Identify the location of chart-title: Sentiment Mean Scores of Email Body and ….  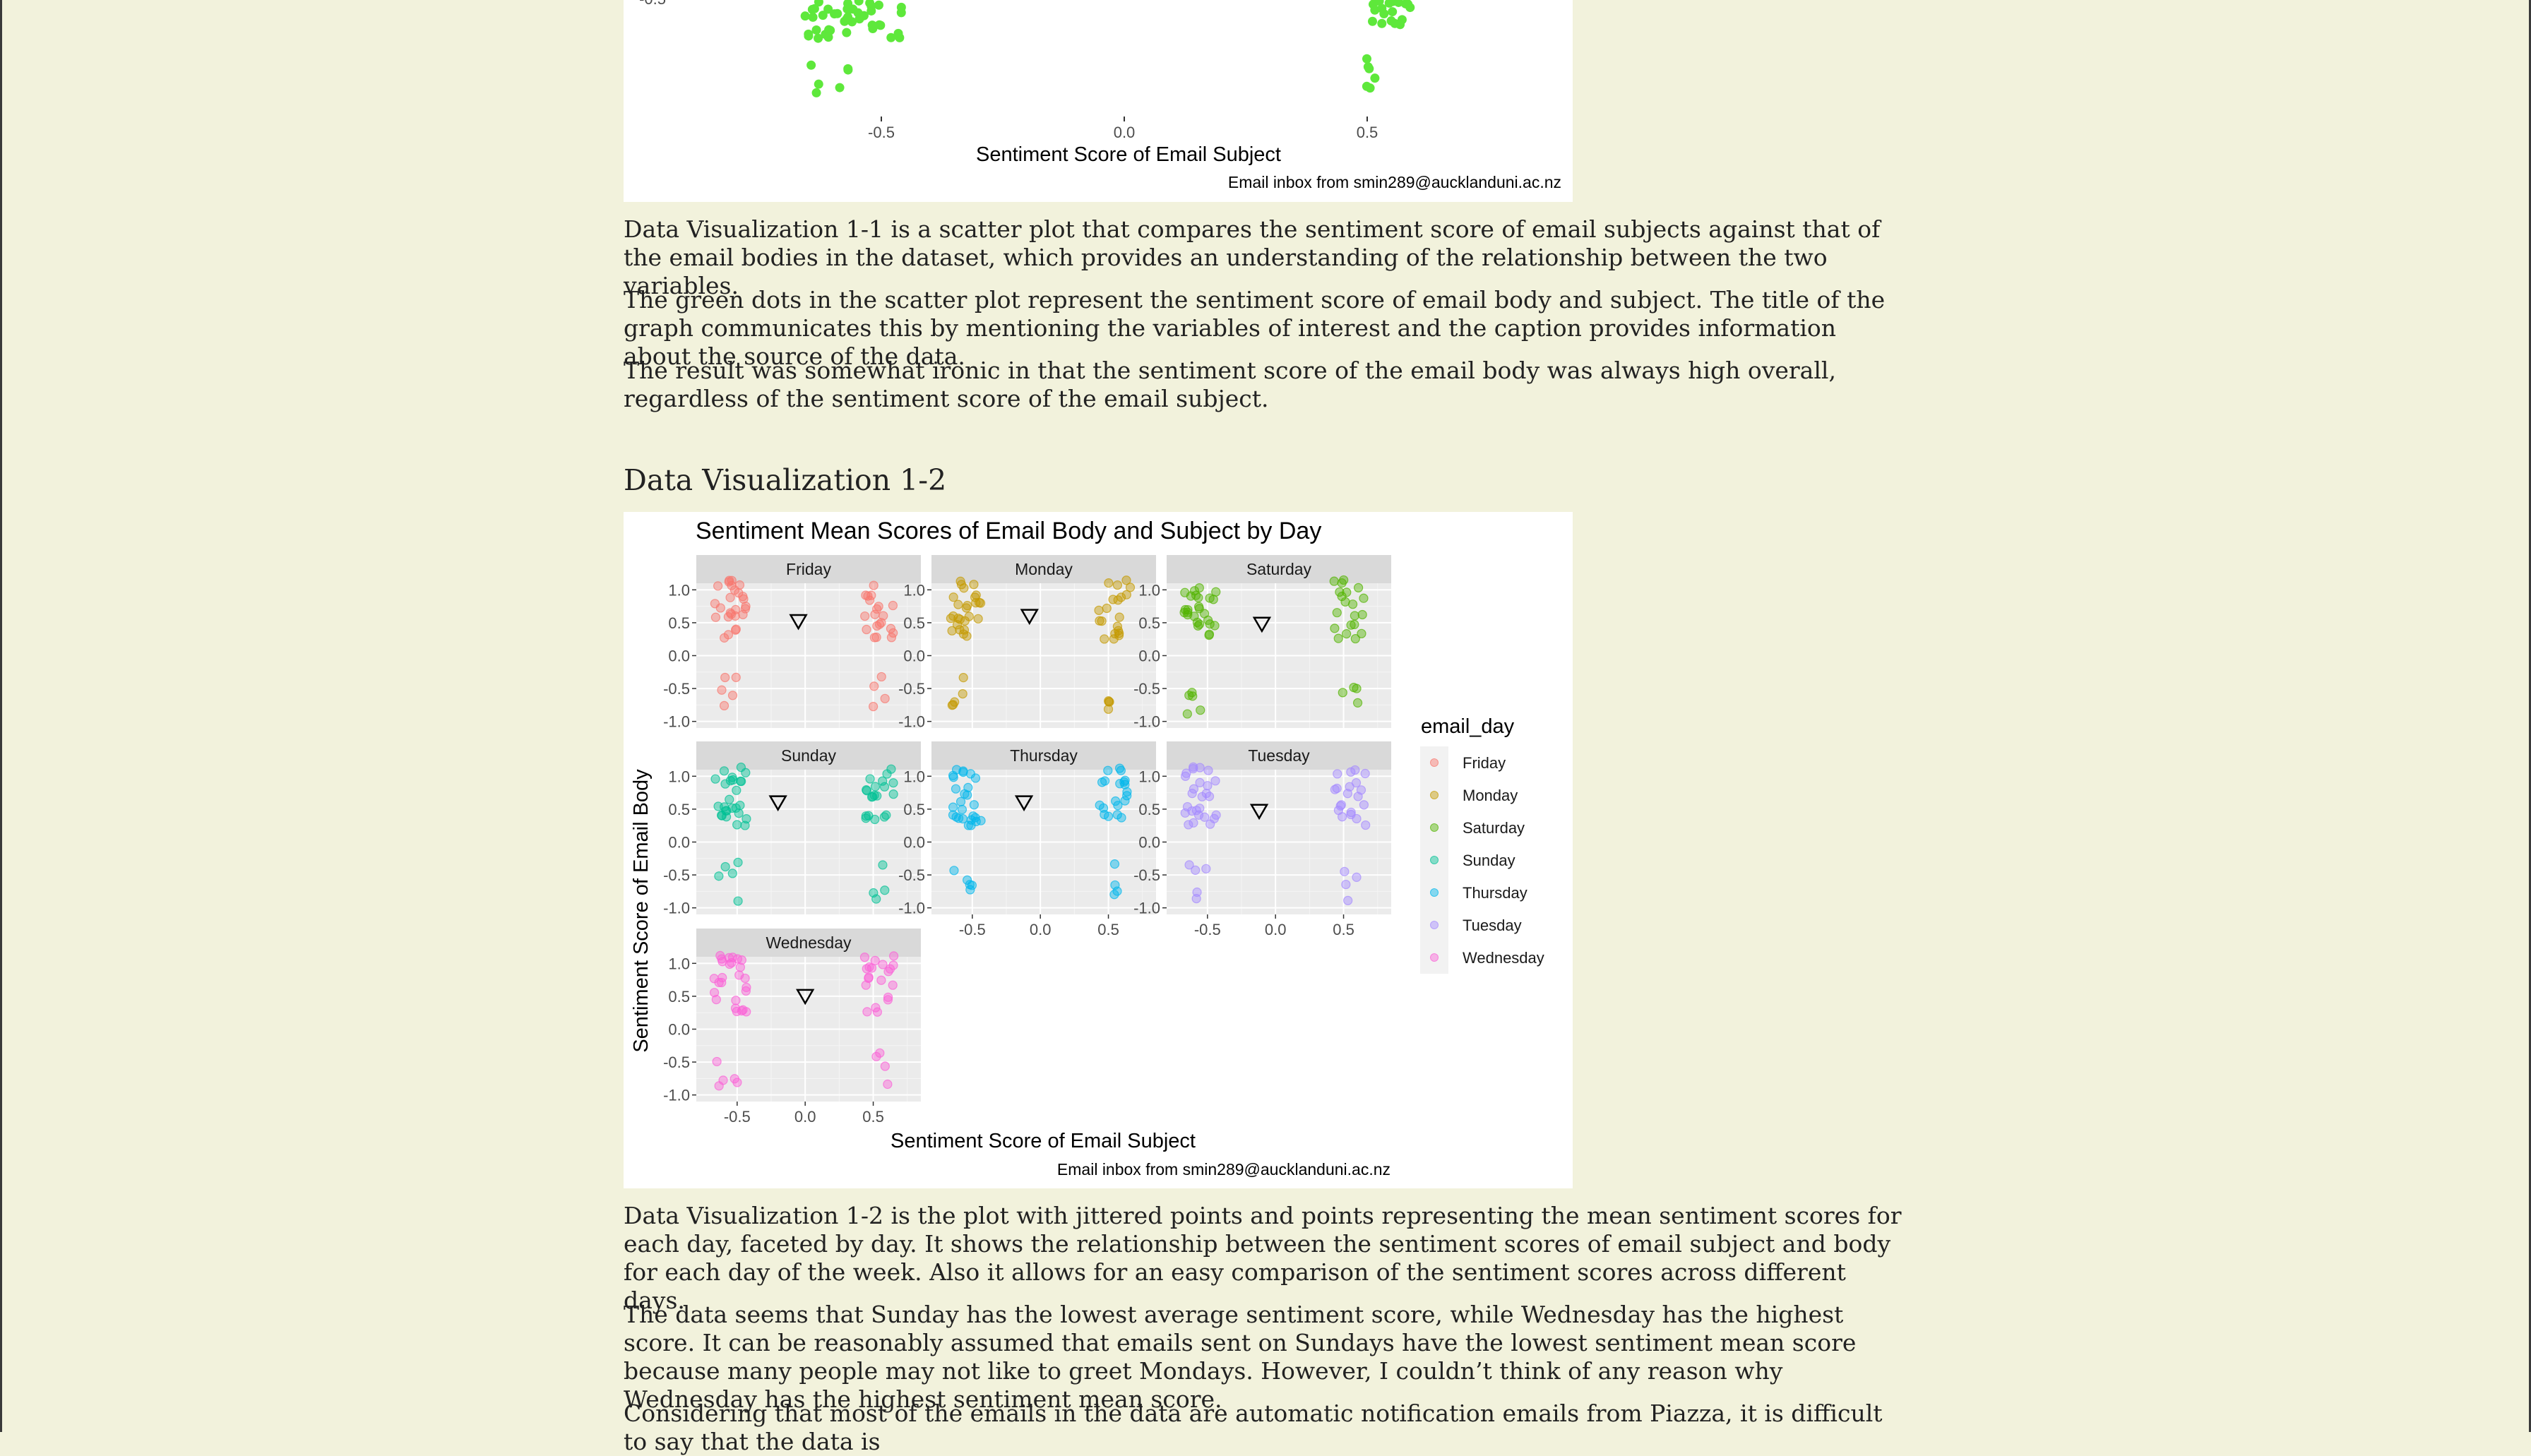
(1008, 531).